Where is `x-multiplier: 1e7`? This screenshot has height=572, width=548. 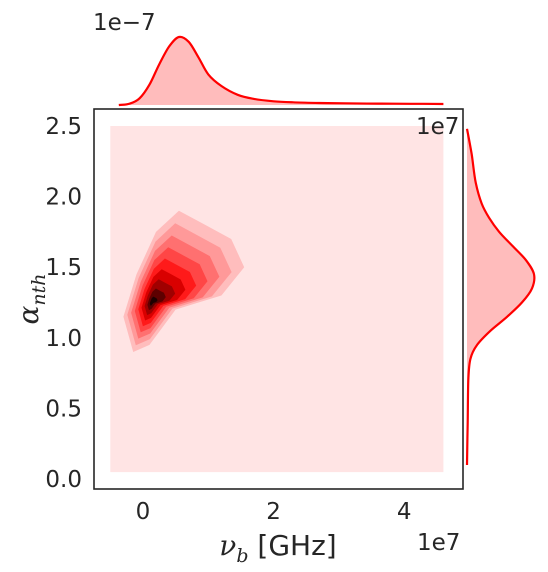
x-multiplier: 1e7 is located at coordinates (438, 543).